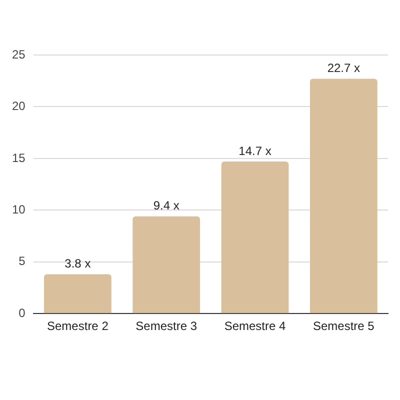 The width and height of the screenshot is (400, 400). Describe the element at coordinates (19, 106) in the screenshot. I see `y-tick-label: 20` at that location.